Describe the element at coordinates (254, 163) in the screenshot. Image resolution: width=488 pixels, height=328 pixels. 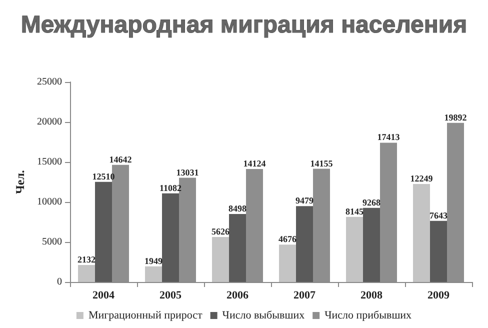
I see `data-label: 14124` at that location.